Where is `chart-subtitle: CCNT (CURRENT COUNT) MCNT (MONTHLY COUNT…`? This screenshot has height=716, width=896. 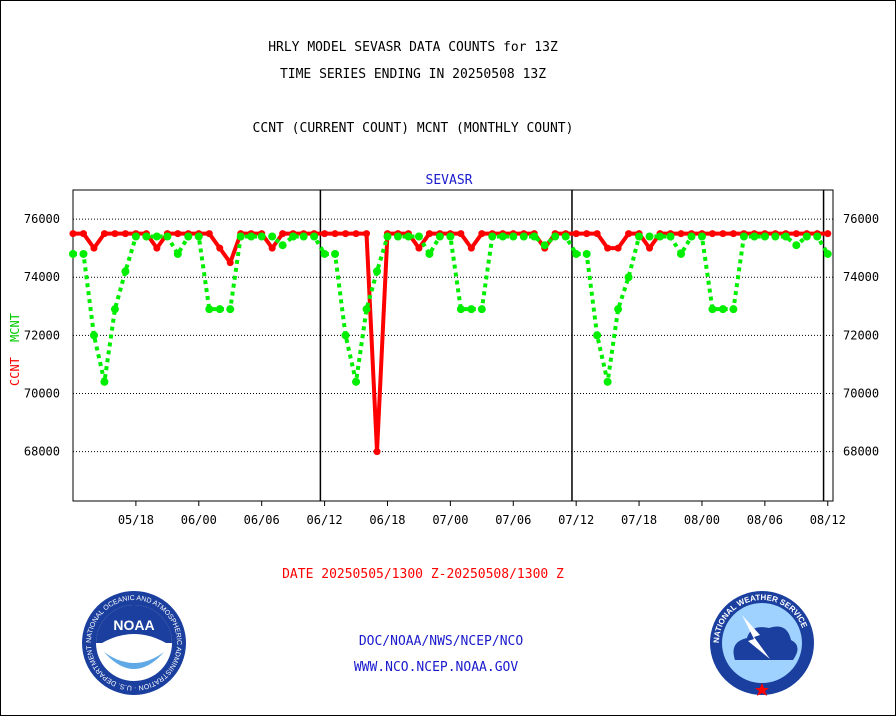
chart-subtitle: CCNT (CURRENT COUNT) MCNT (MONTHLY COUNT… is located at coordinates (413, 128).